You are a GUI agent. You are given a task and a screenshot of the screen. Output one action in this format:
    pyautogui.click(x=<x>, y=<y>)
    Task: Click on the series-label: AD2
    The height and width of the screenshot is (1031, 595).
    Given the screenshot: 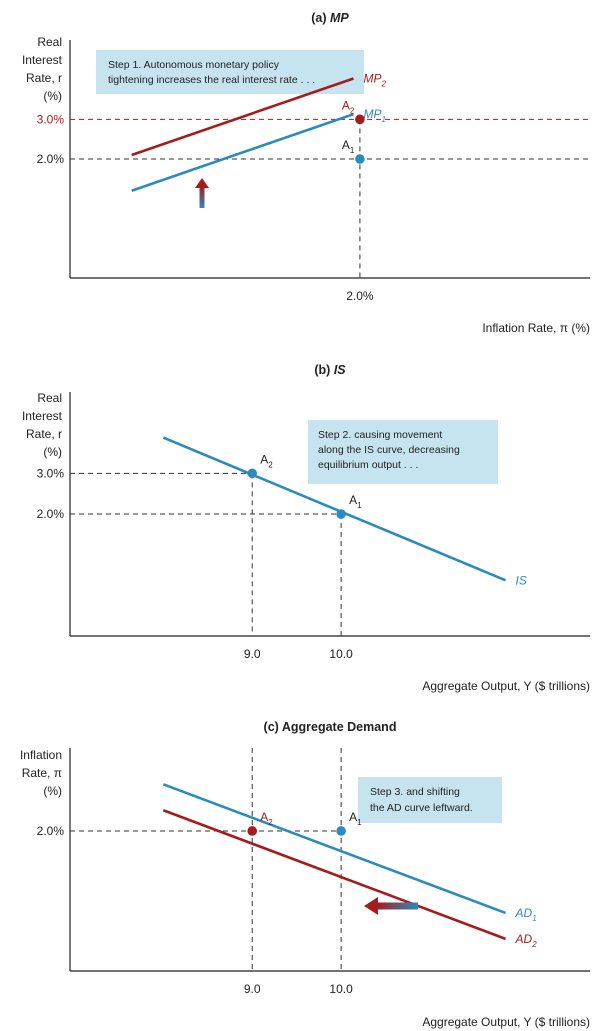 What is the action you would take?
    pyautogui.click(x=526, y=940)
    